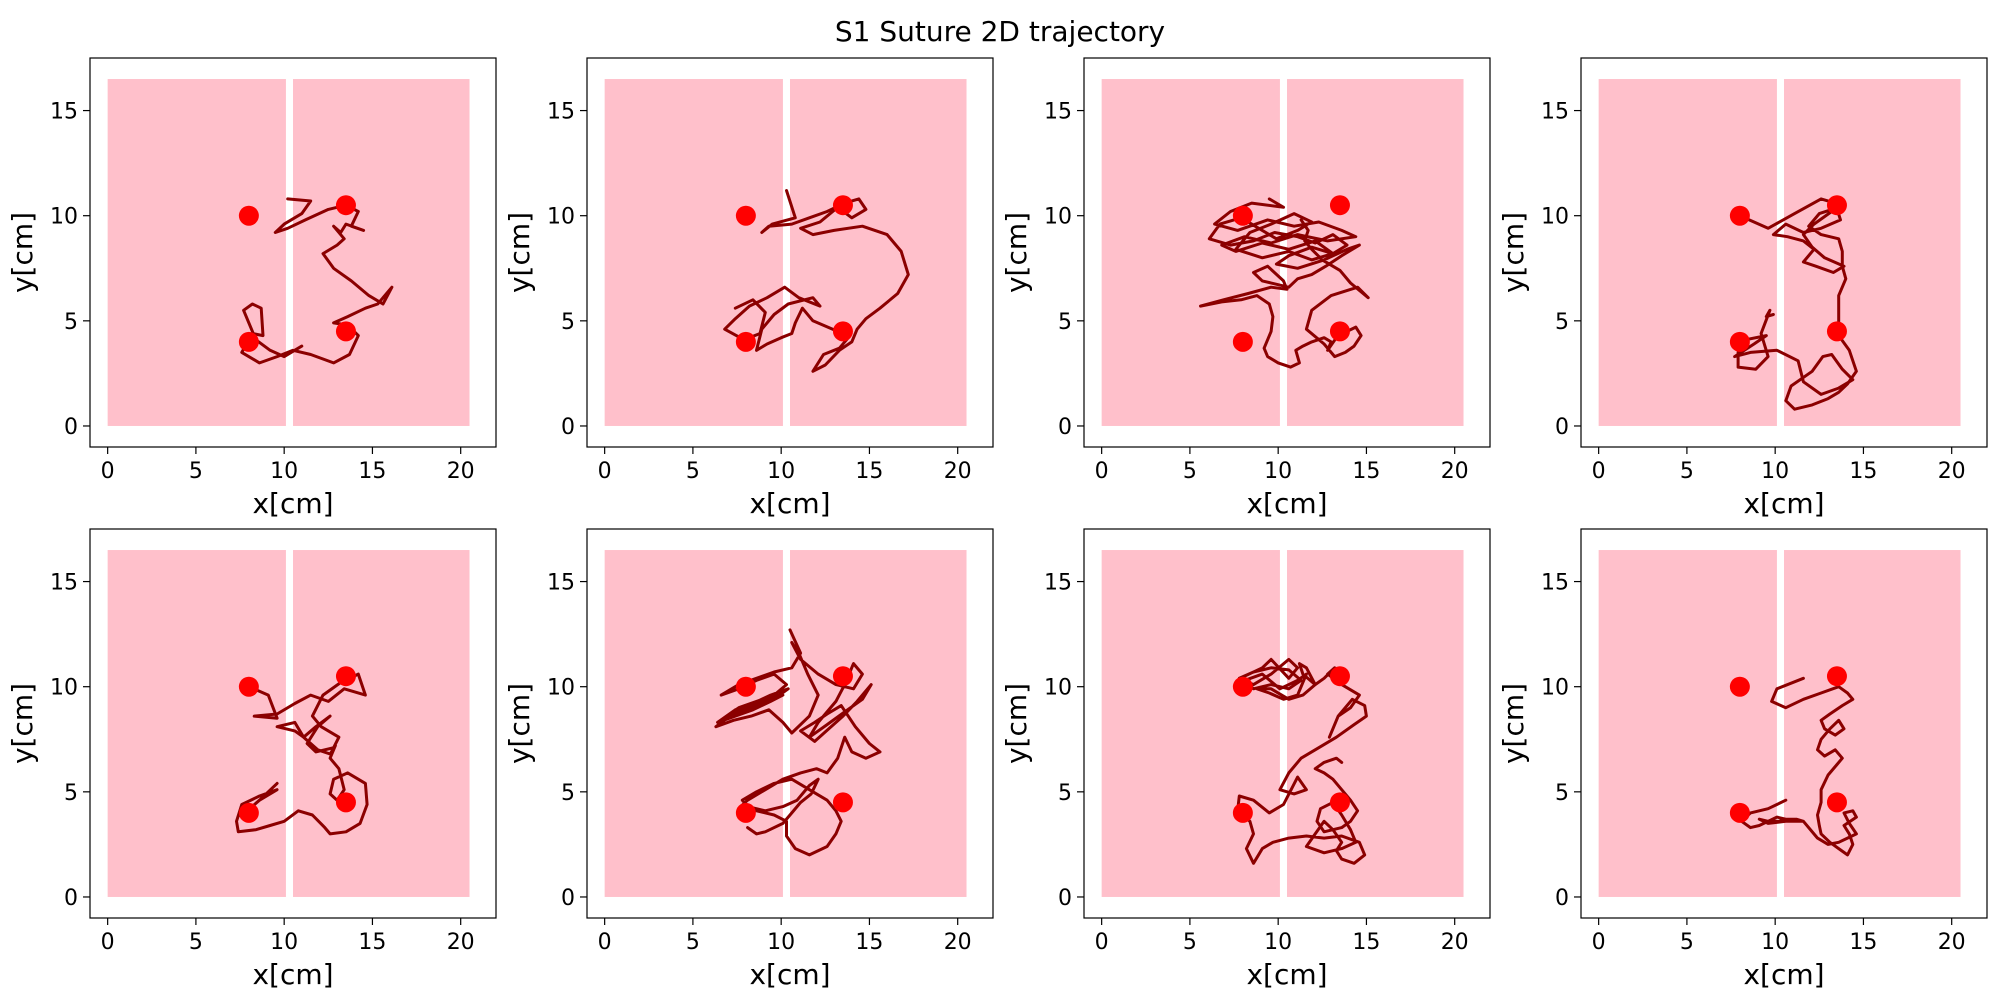 This screenshot has height=1000, width=2000. I want to click on subplot-3: 0 5 10 15 20 0 5 10 15 x[cm] y[cm], so click(1245, 288).